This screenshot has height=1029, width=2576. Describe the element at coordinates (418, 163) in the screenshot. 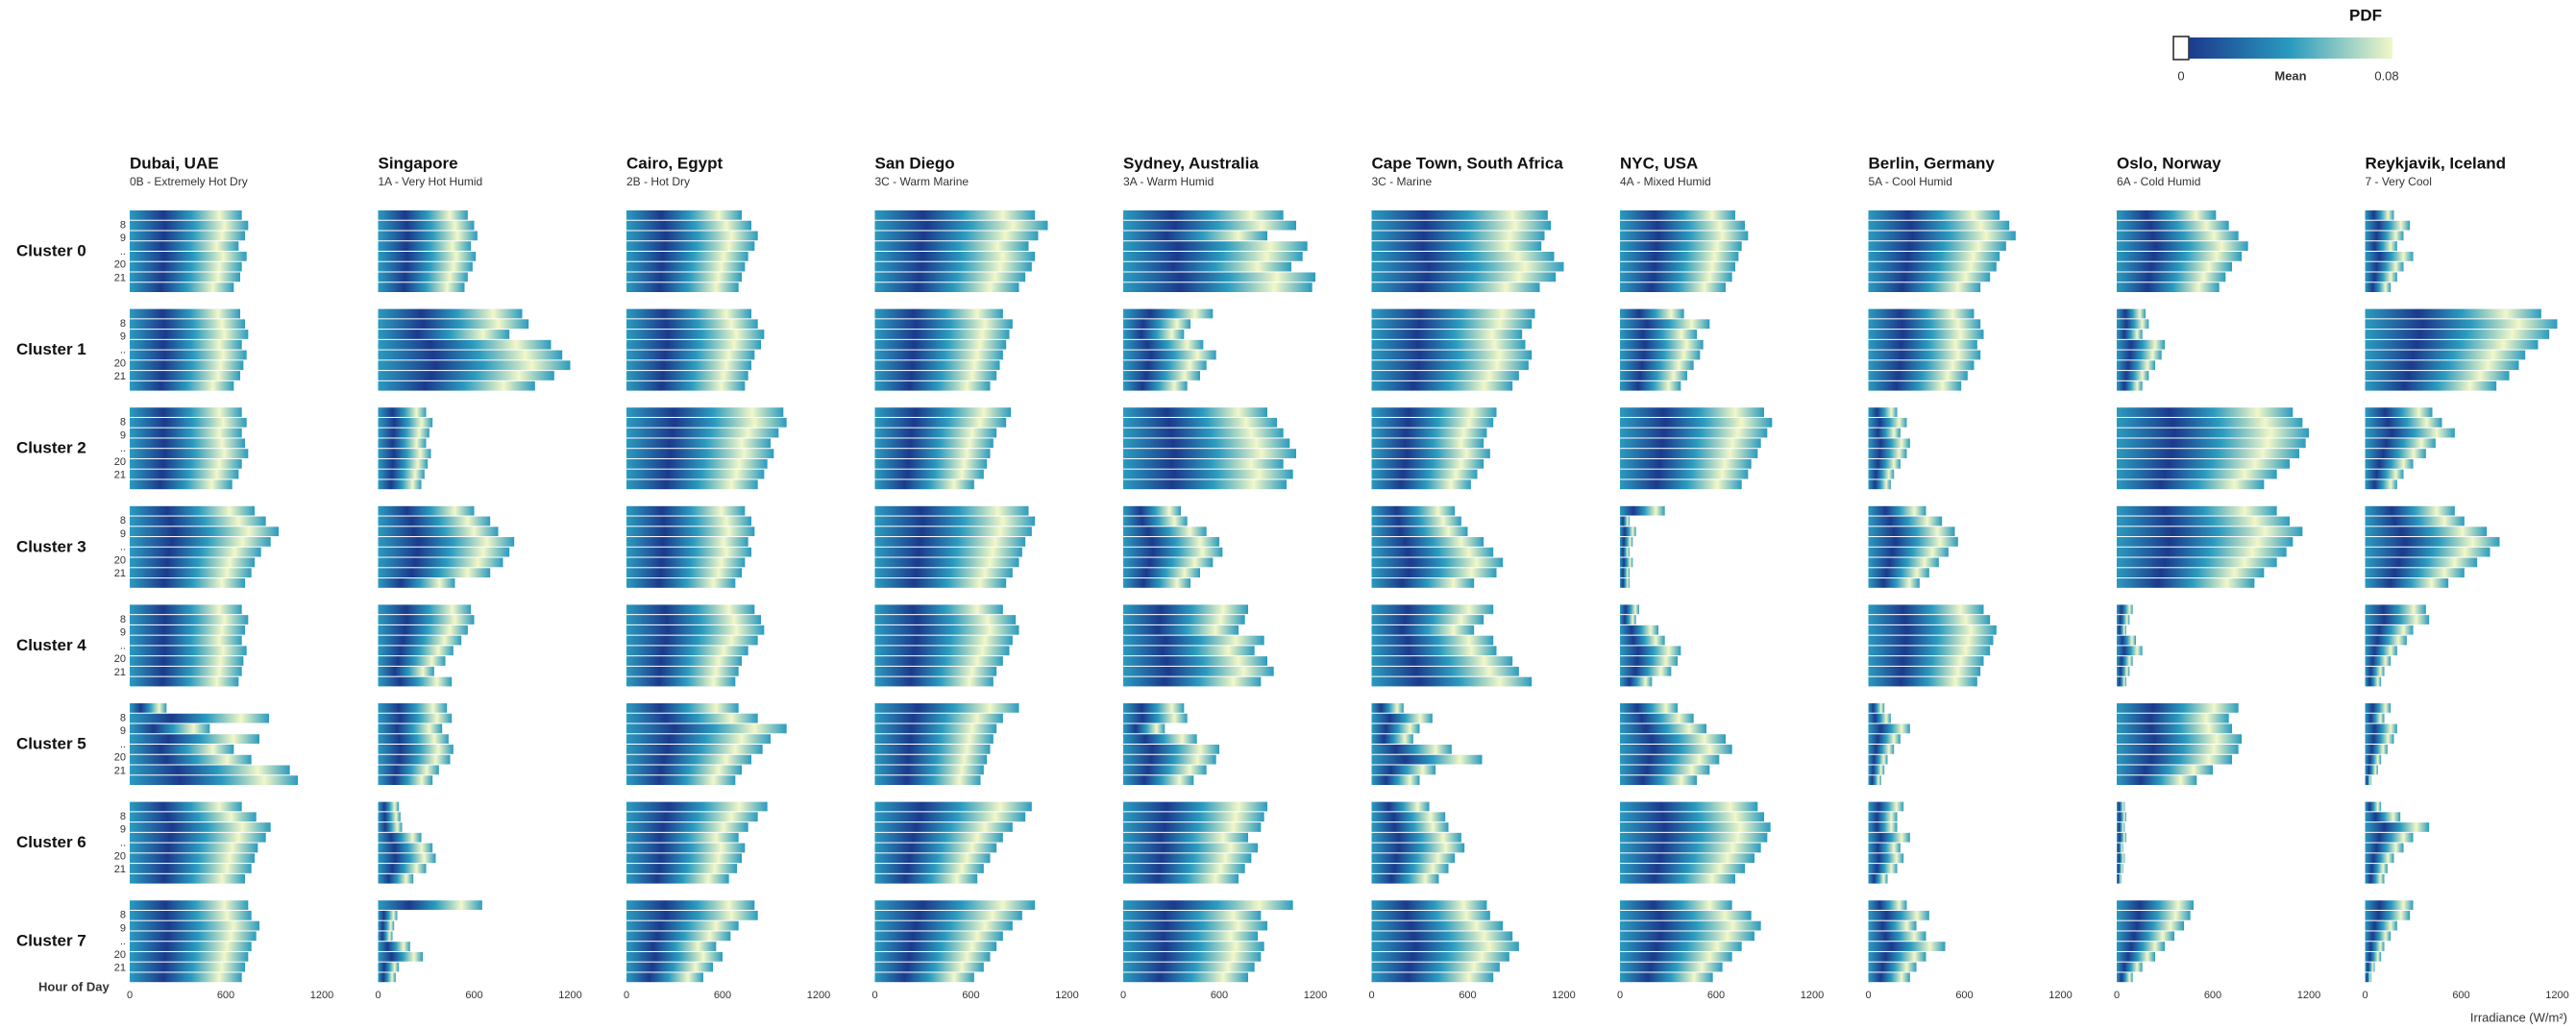

I see `city-name: Singapore` at that location.